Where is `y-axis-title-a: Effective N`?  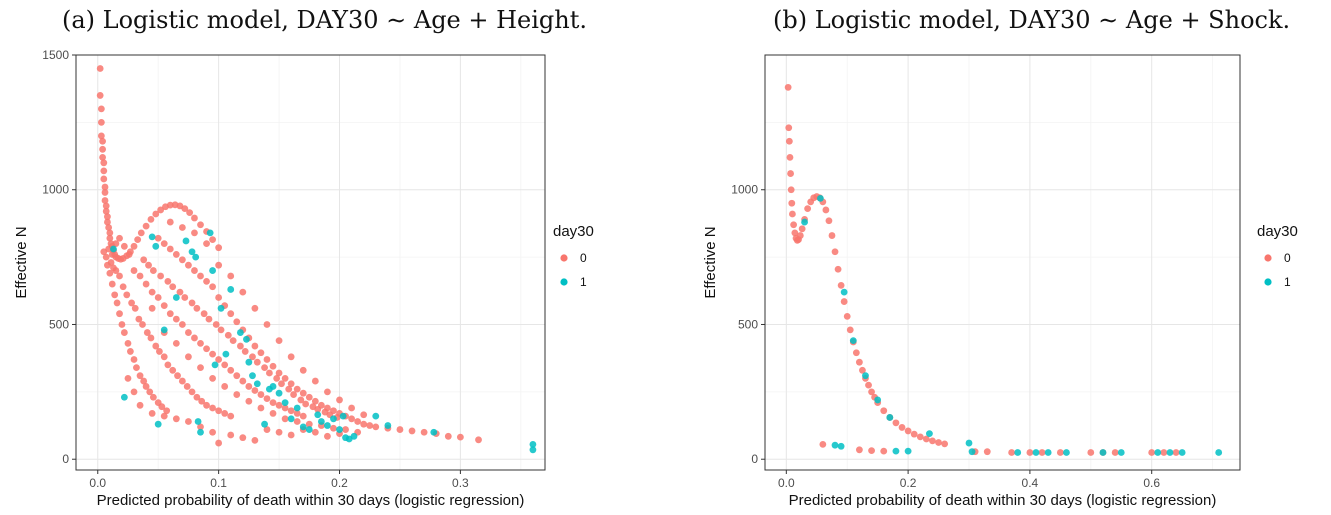
y-axis-title-a: Effective N is located at coordinates (21, 262).